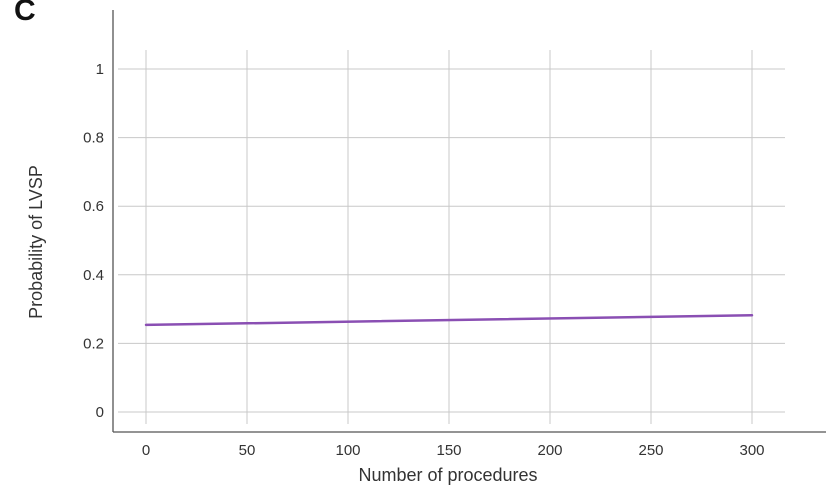 The height and width of the screenshot is (489, 826). What do you see at coordinates (93, 241) in the screenshot?
I see `y-tick-labels: 0 0.2 0.4 0.6 0.8 1` at bounding box center [93, 241].